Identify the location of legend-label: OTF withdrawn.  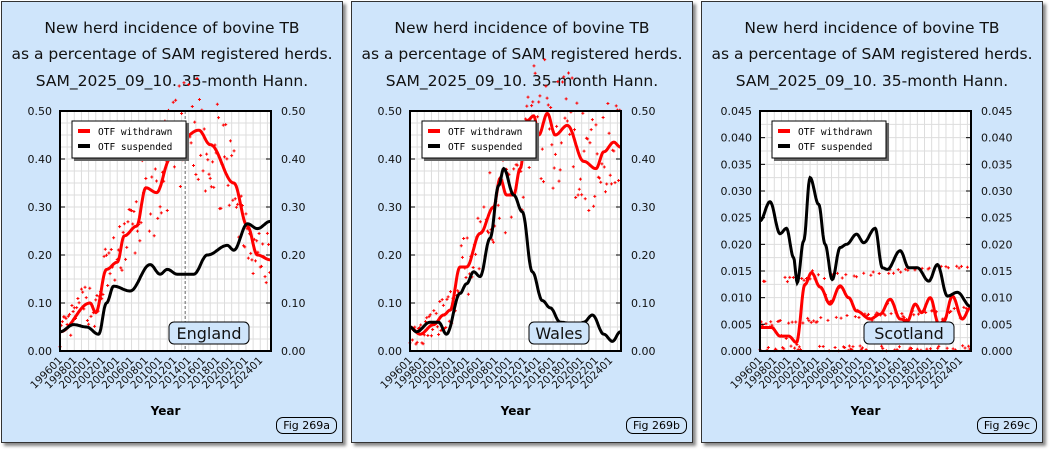
(135, 132).